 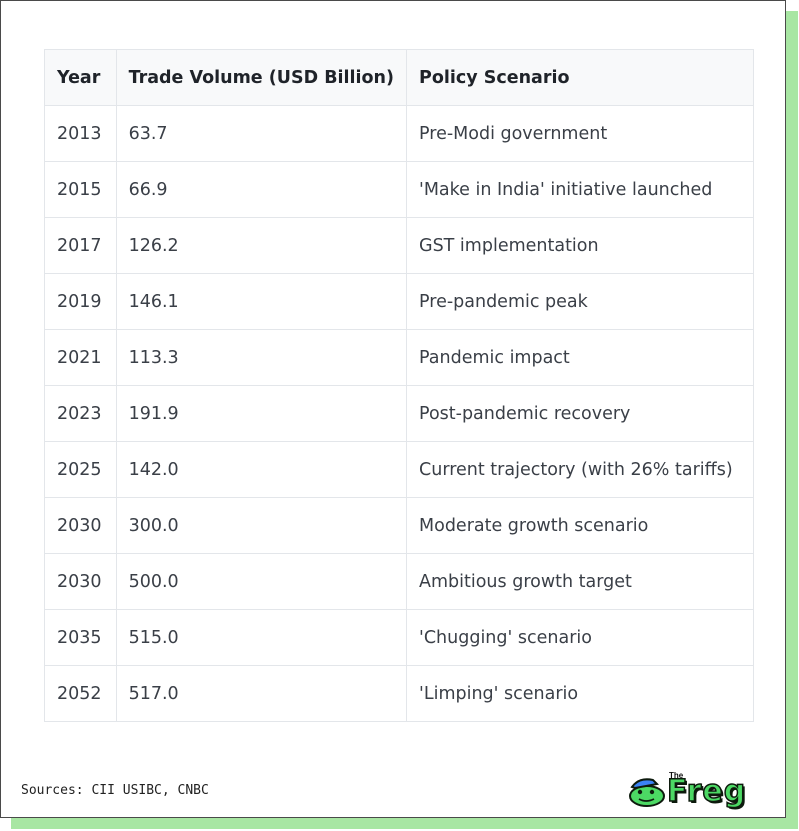 What do you see at coordinates (80, 77) in the screenshot?
I see `header-year: Year` at bounding box center [80, 77].